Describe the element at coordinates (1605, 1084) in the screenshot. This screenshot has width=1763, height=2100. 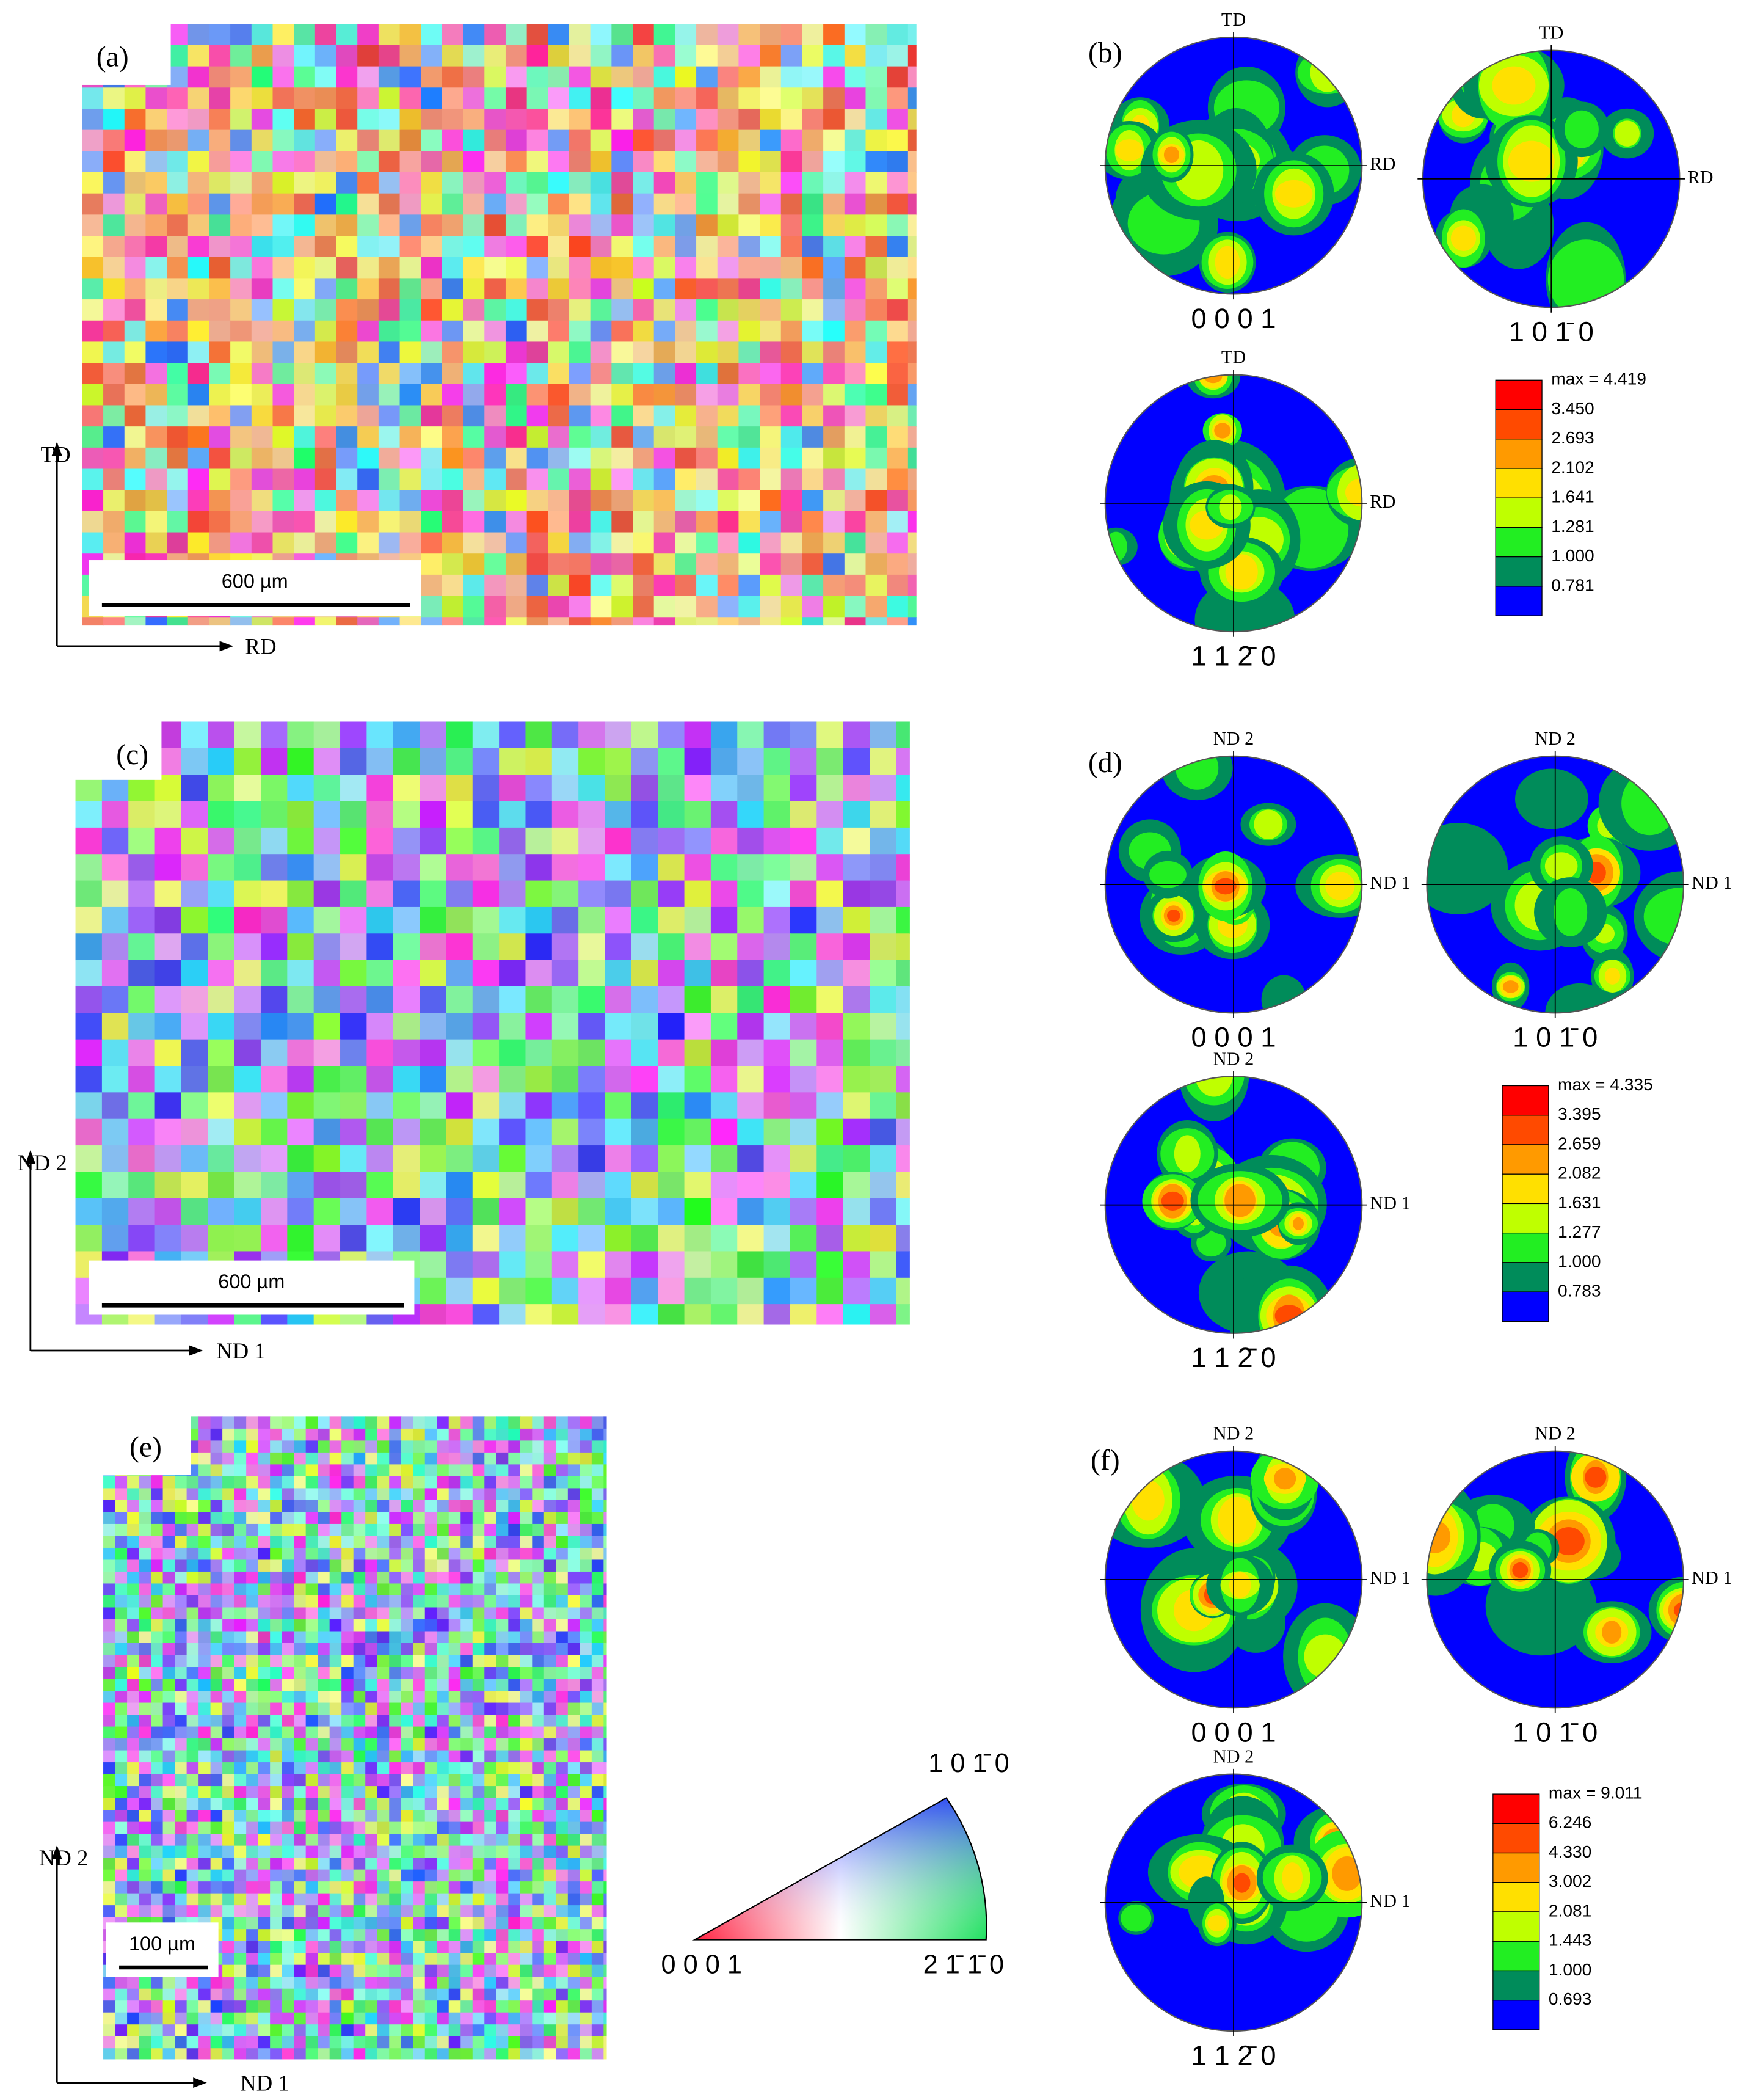
I see `legend-max: max = 4.335` at that location.